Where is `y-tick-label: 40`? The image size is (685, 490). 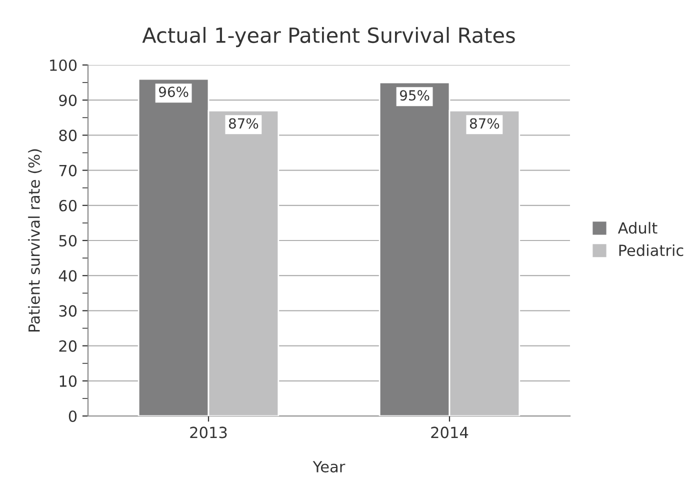
y-tick-label: 40 is located at coordinates (67, 276).